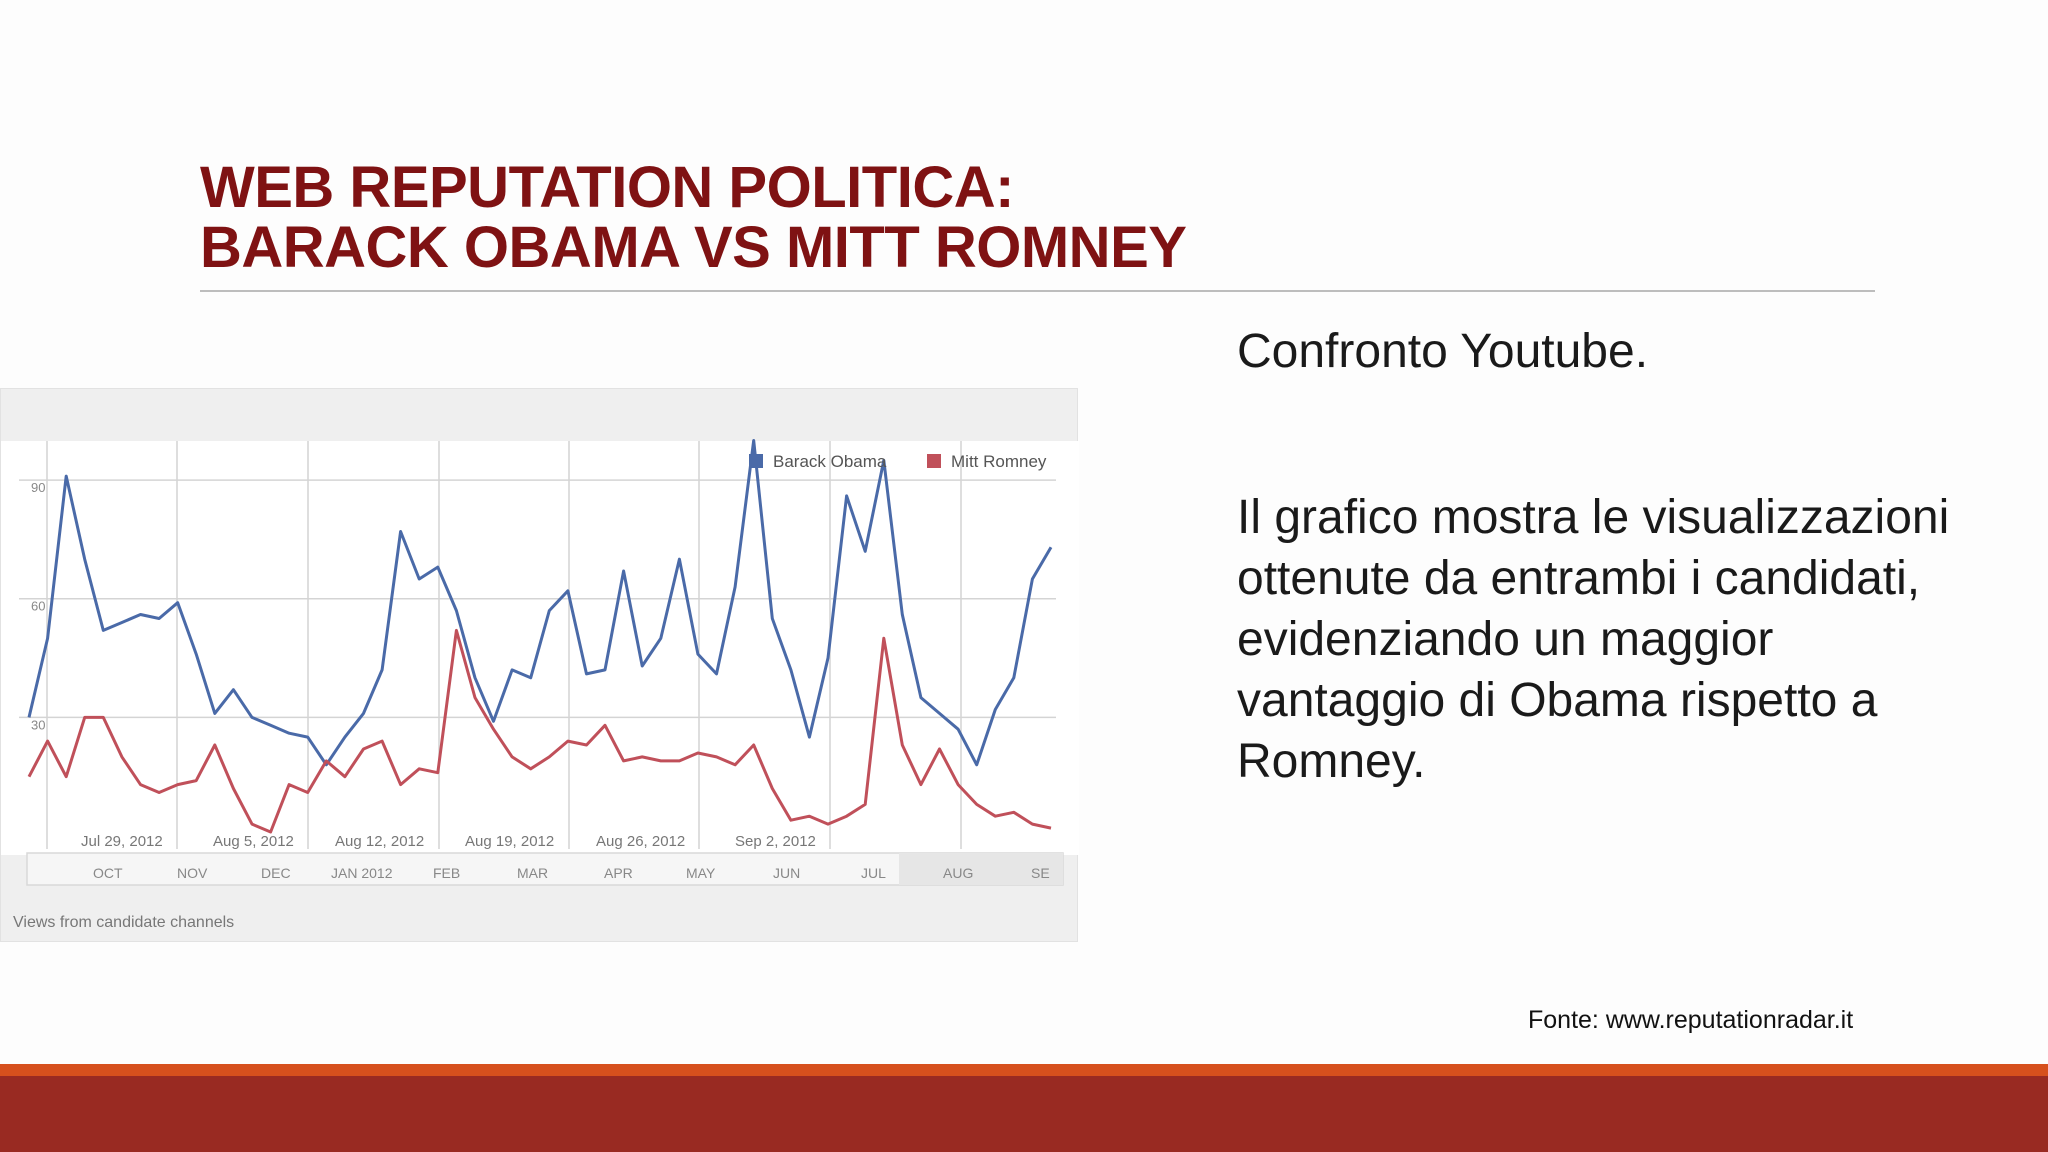 Image resolution: width=2048 pixels, height=1152 pixels. What do you see at coordinates (1040, 873) in the screenshot?
I see `timeline-label: SE` at bounding box center [1040, 873].